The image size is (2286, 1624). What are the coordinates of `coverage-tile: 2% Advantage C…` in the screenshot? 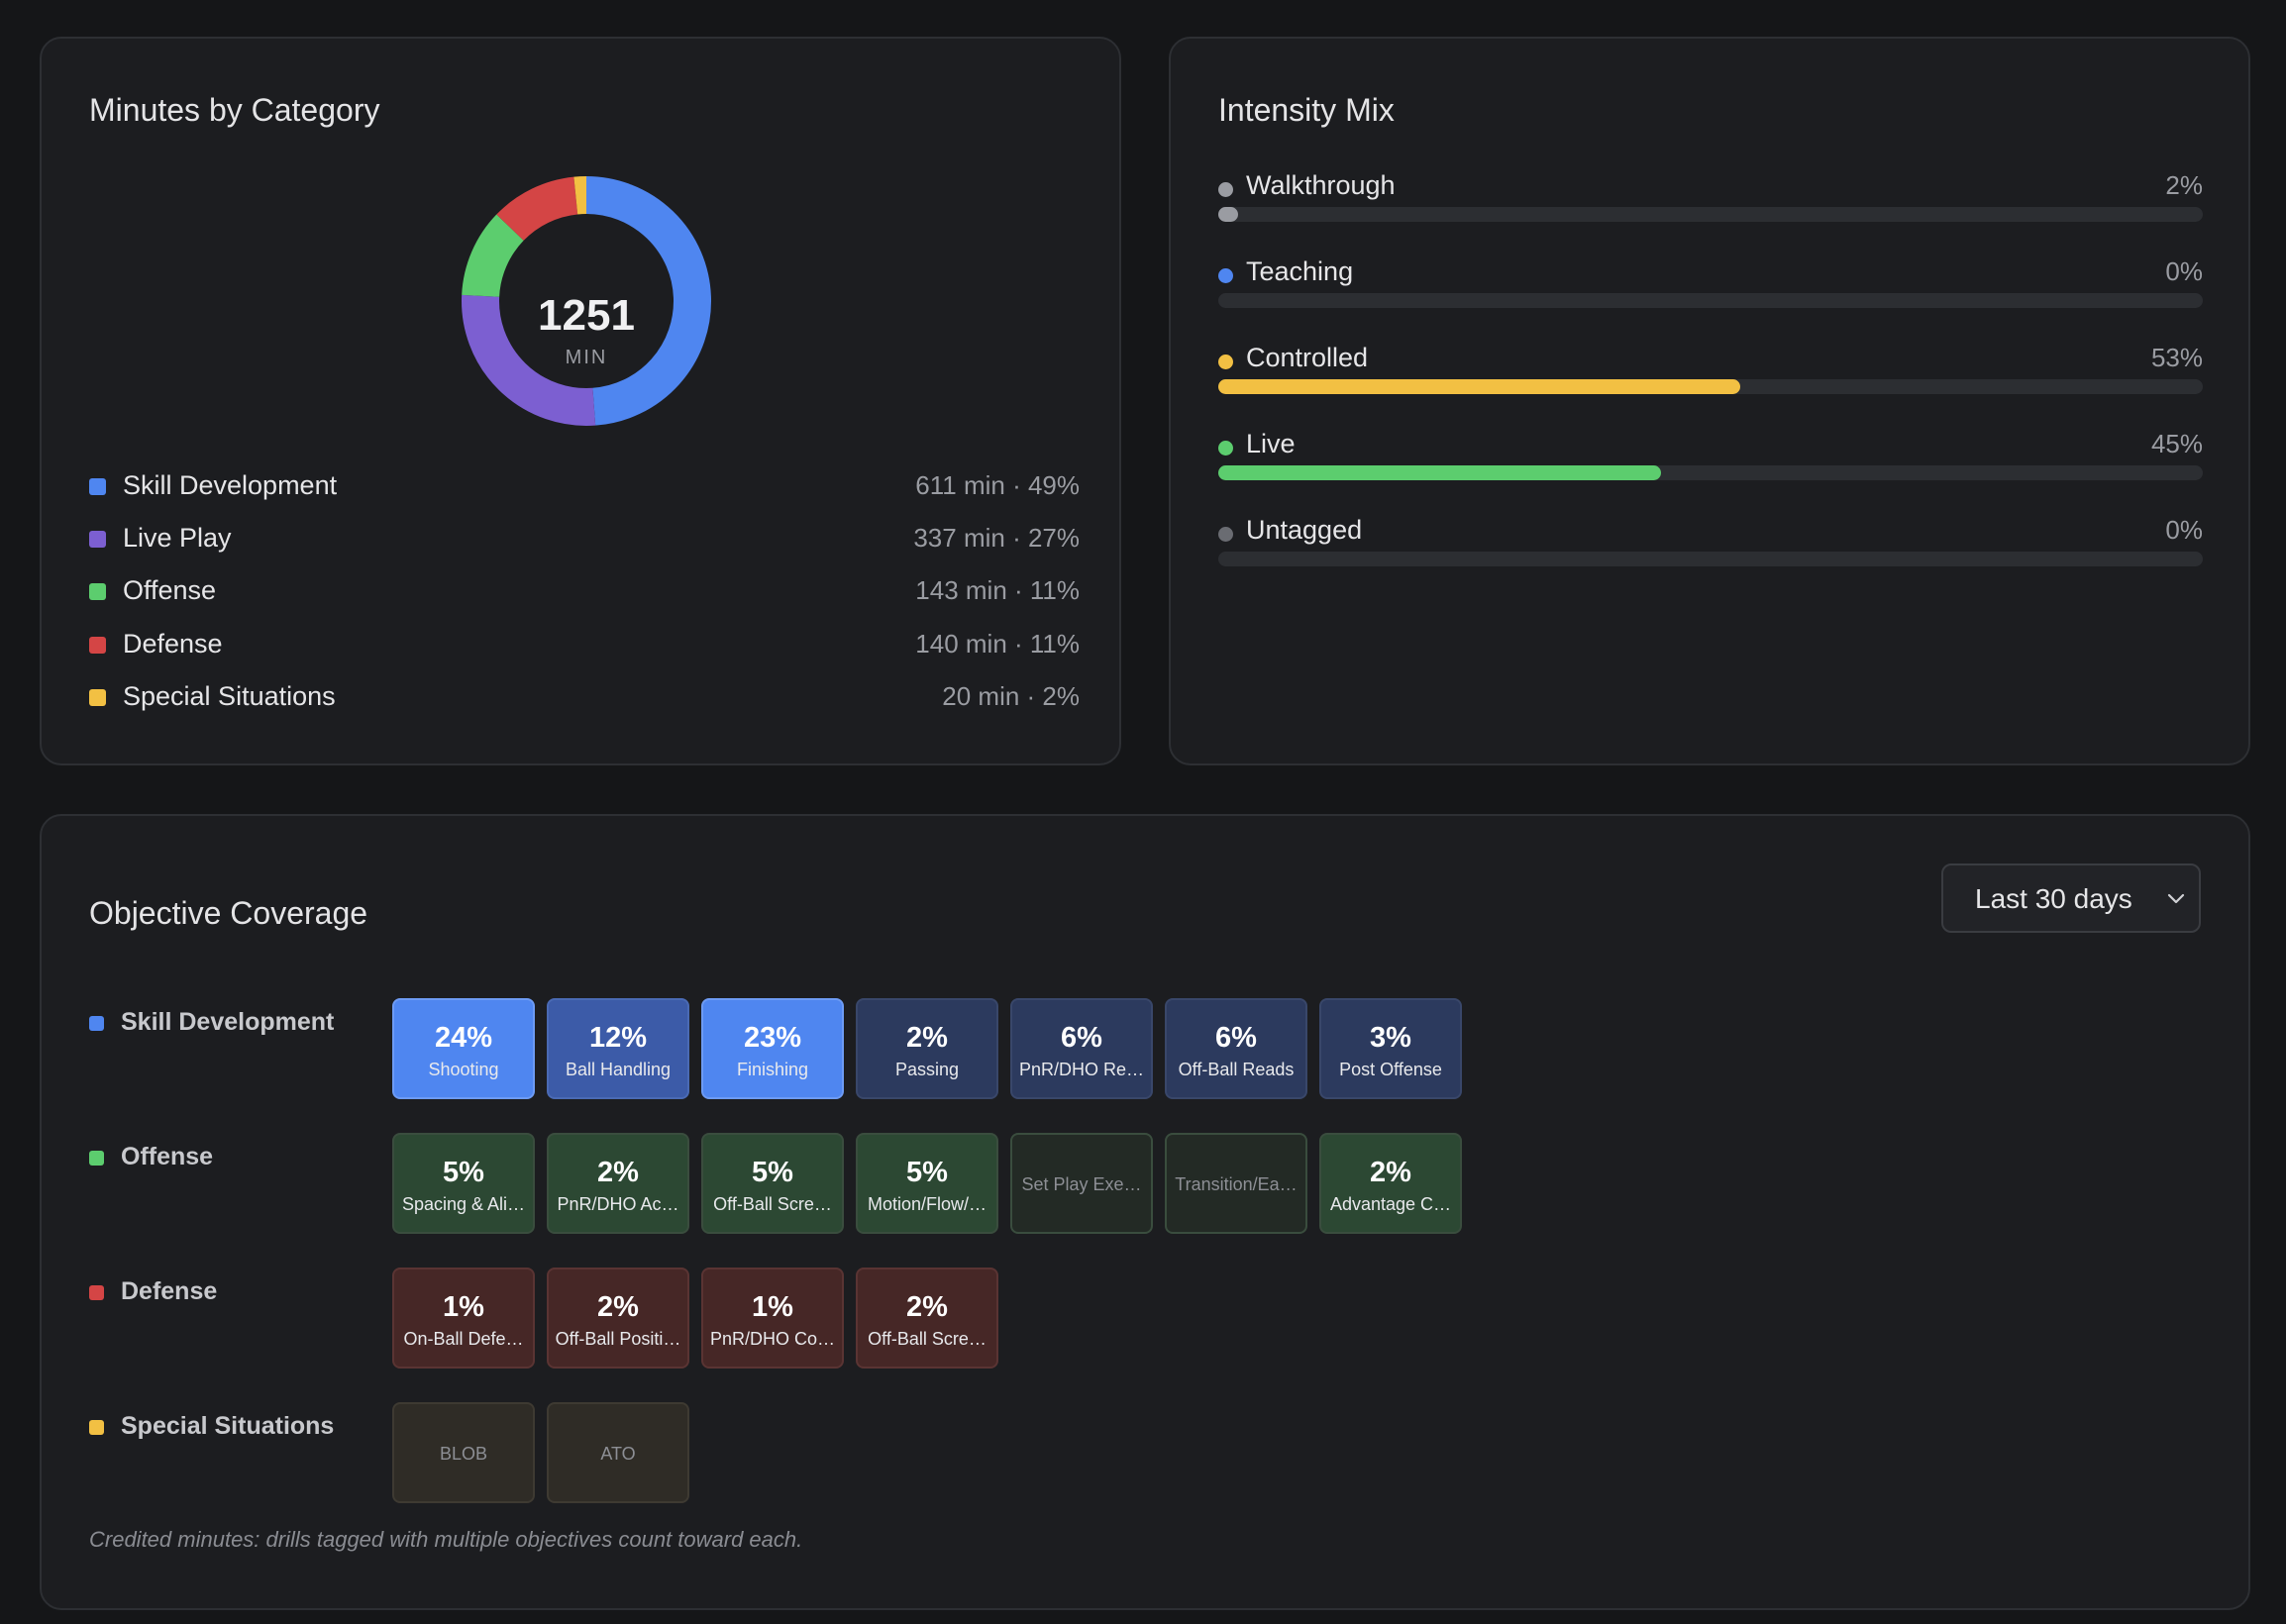 It's located at (1390, 1183).